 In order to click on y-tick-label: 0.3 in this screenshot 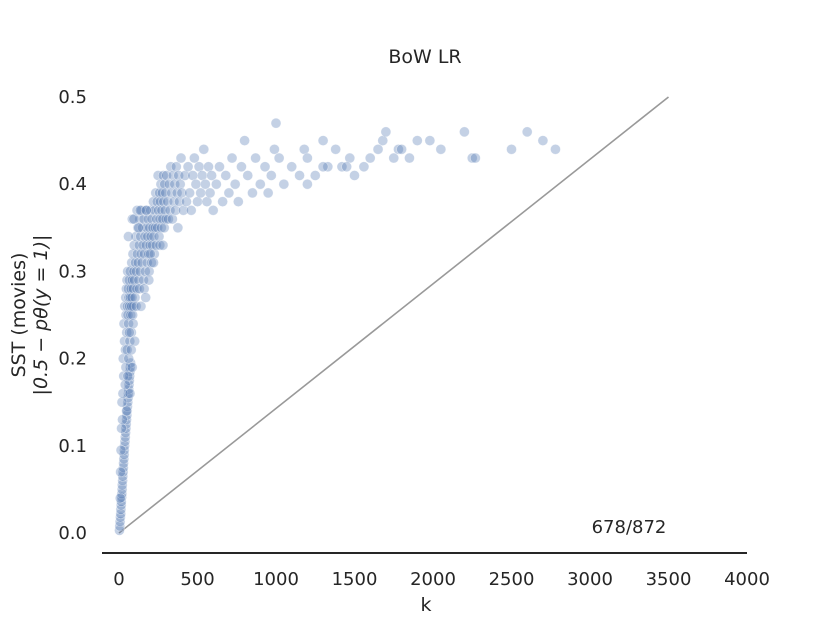, I will do `click(72, 271)`.